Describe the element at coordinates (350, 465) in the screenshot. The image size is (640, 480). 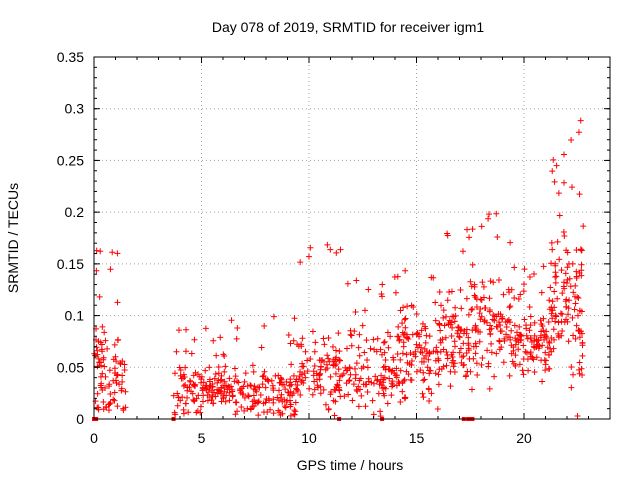
I see `x-axis-label: GPS time / hours` at that location.